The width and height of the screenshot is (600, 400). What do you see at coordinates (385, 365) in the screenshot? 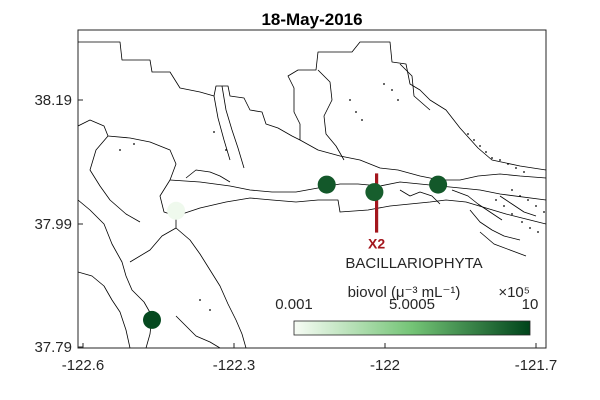
I see `x-tick-label: -122` at bounding box center [385, 365].